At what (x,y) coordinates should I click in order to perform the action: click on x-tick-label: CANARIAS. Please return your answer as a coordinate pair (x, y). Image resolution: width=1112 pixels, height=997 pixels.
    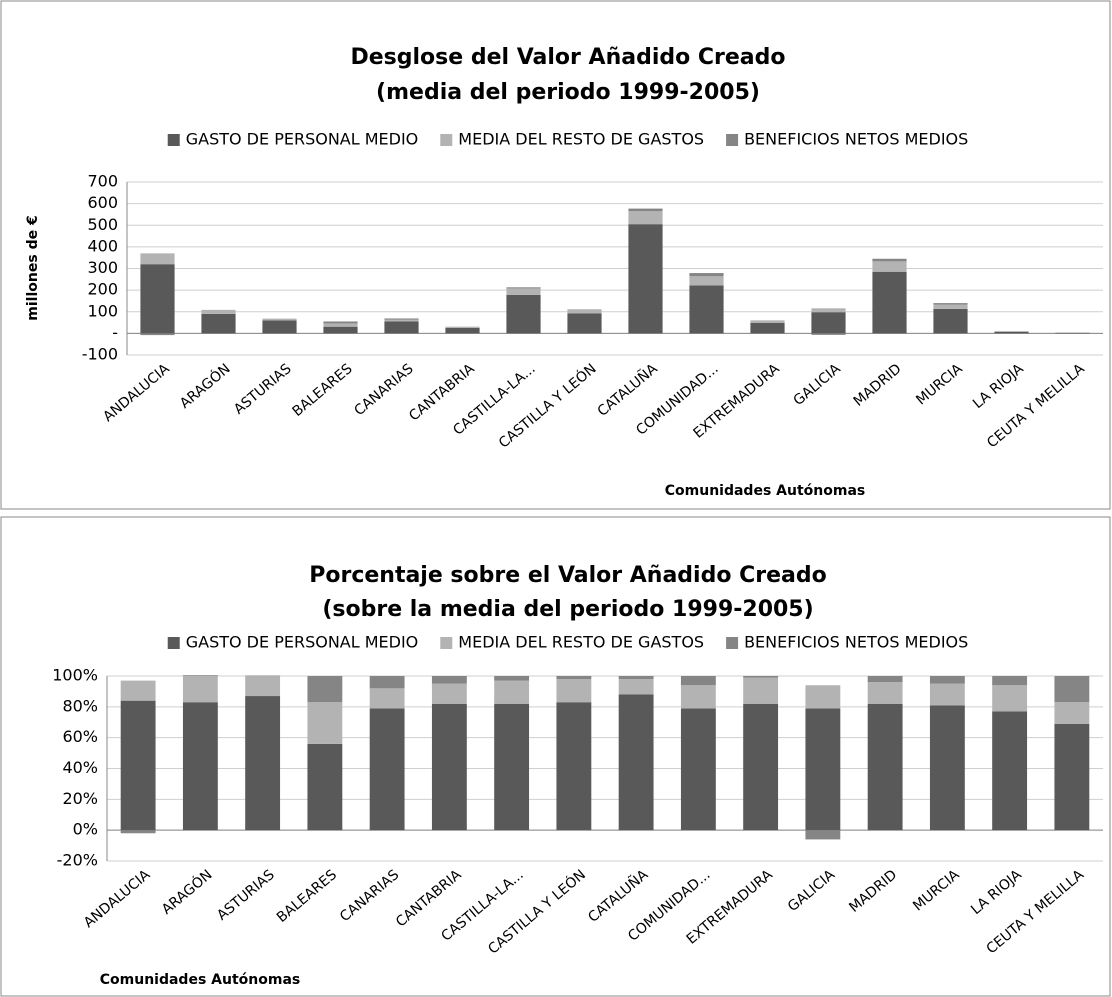
    Looking at the image, I should click on (369, 896).